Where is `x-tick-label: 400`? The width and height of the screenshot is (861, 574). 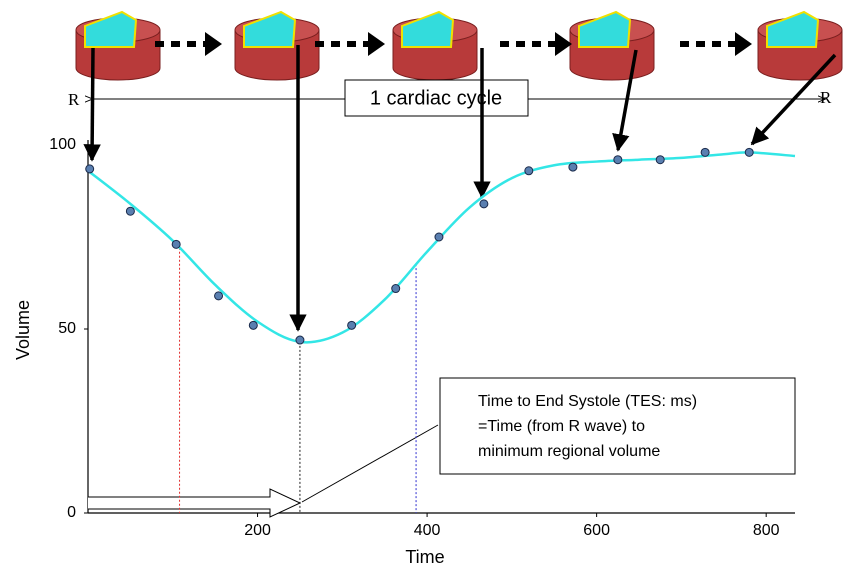 x-tick-label: 400 is located at coordinates (427, 530).